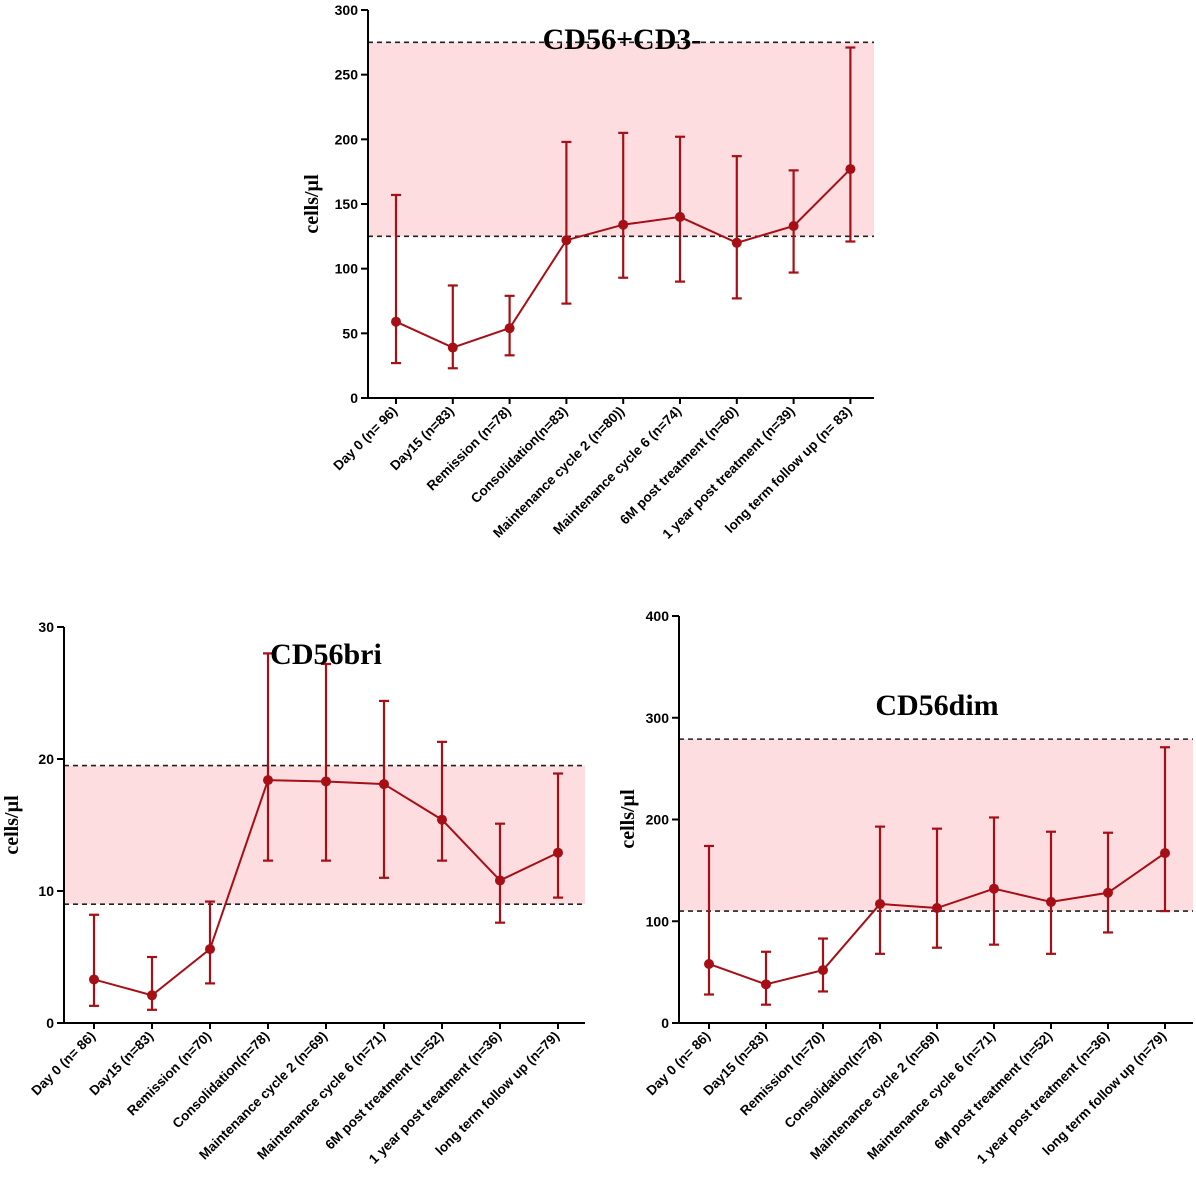 This screenshot has width=1196, height=1183. What do you see at coordinates (519, 455) in the screenshot?
I see `x-tick-label: Consolidation(n=83)` at bounding box center [519, 455].